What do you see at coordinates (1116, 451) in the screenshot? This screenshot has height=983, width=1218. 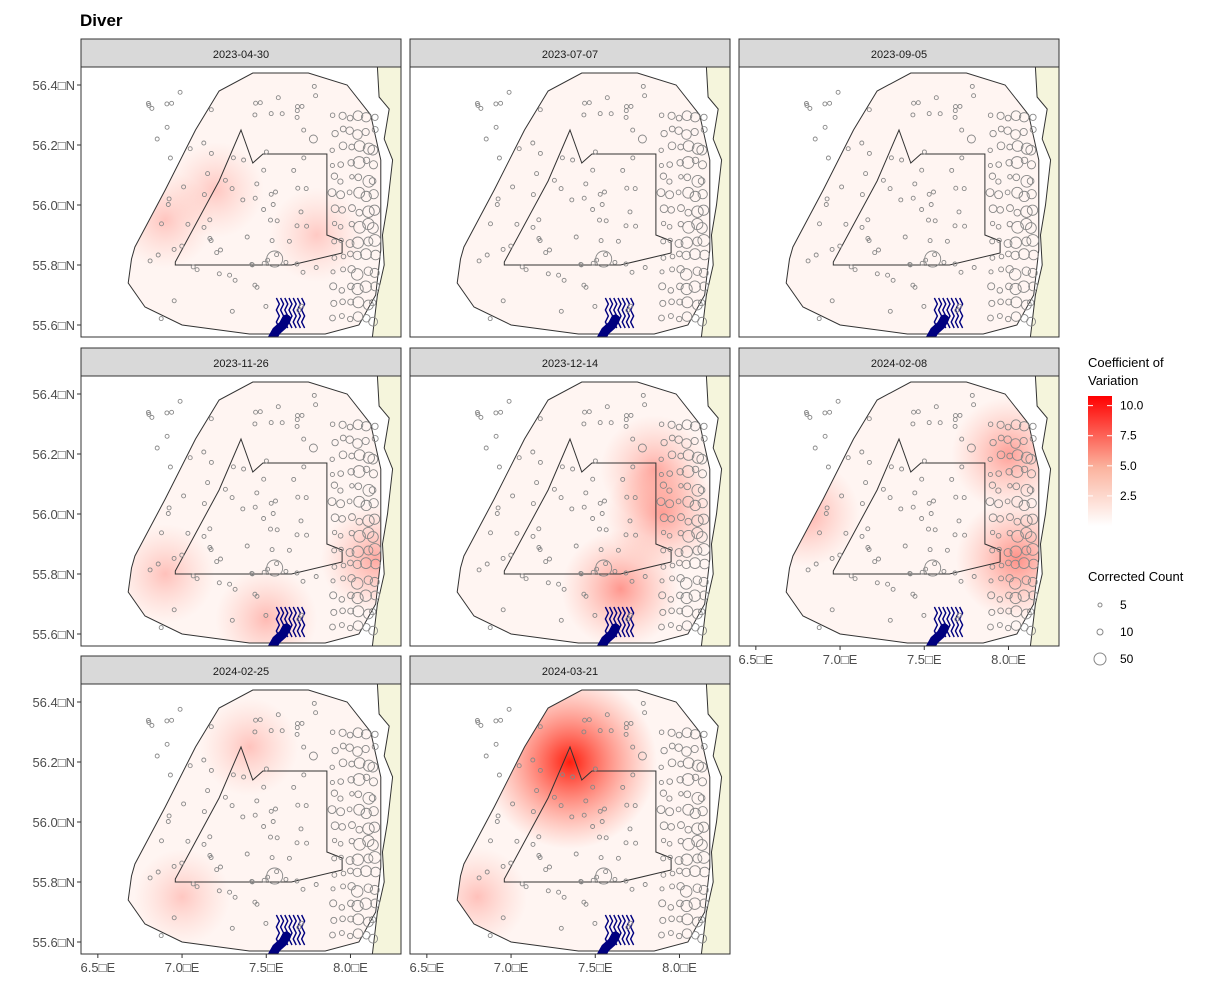 I see `fill-legend-ticks: 10.0 7.5 5.0 2.5` at bounding box center [1116, 451].